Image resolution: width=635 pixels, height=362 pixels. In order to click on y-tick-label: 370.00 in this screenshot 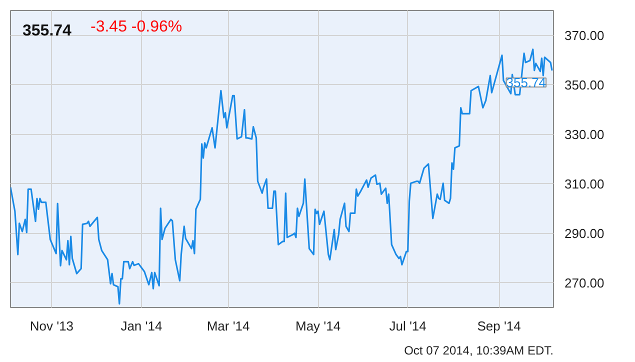, I will do `click(584, 35)`.